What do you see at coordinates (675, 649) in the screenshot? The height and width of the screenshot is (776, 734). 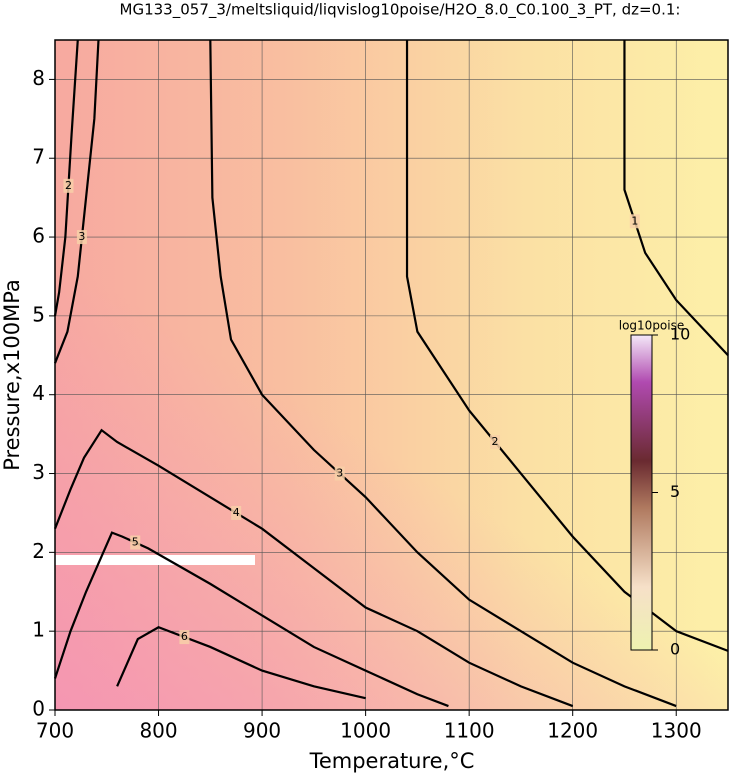 I see `colorbar-tick-label: 0` at bounding box center [675, 649].